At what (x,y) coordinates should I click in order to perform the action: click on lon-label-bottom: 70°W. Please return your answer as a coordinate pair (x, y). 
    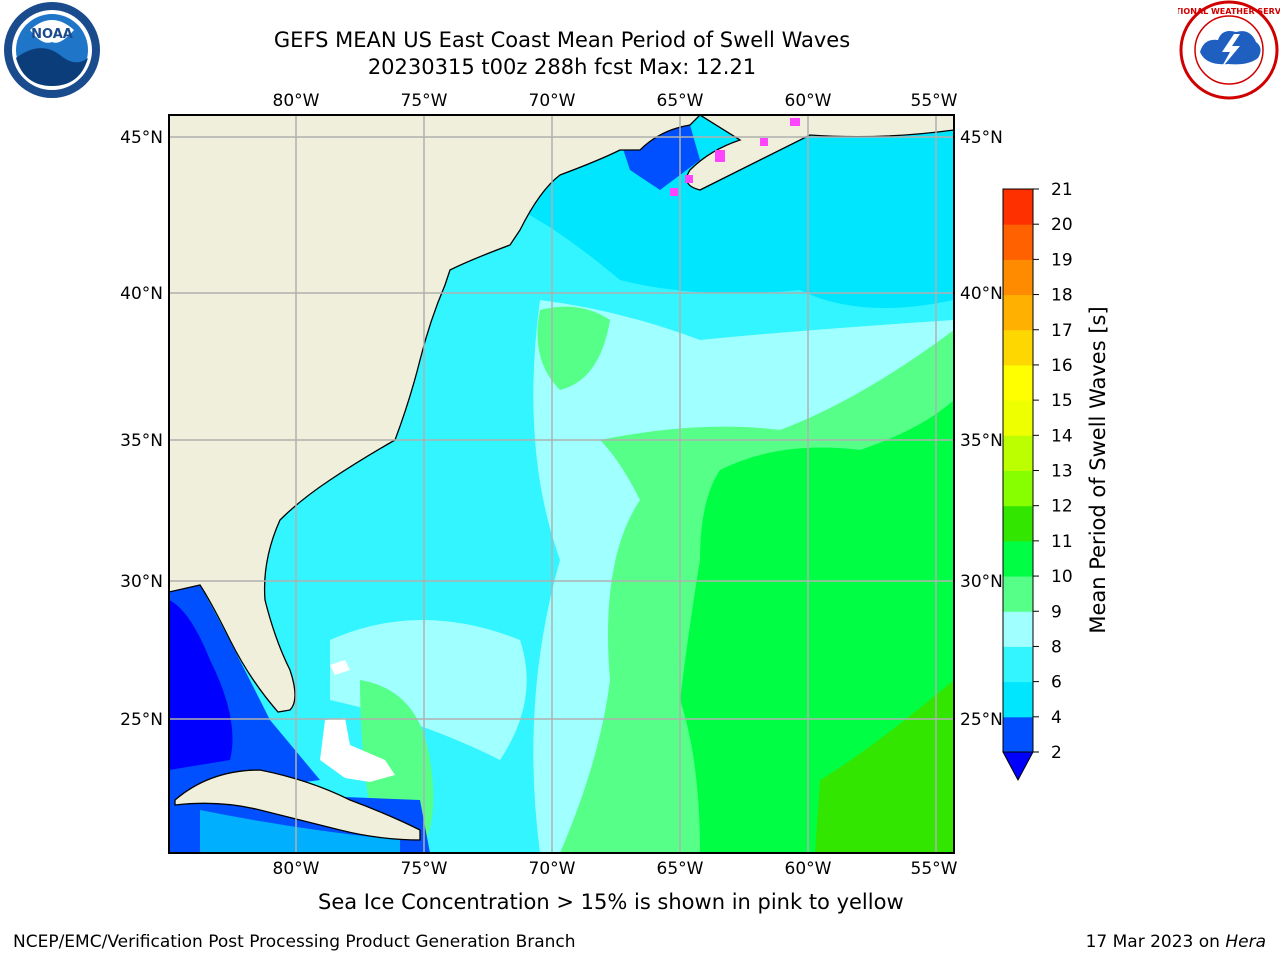
    Looking at the image, I should click on (552, 869).